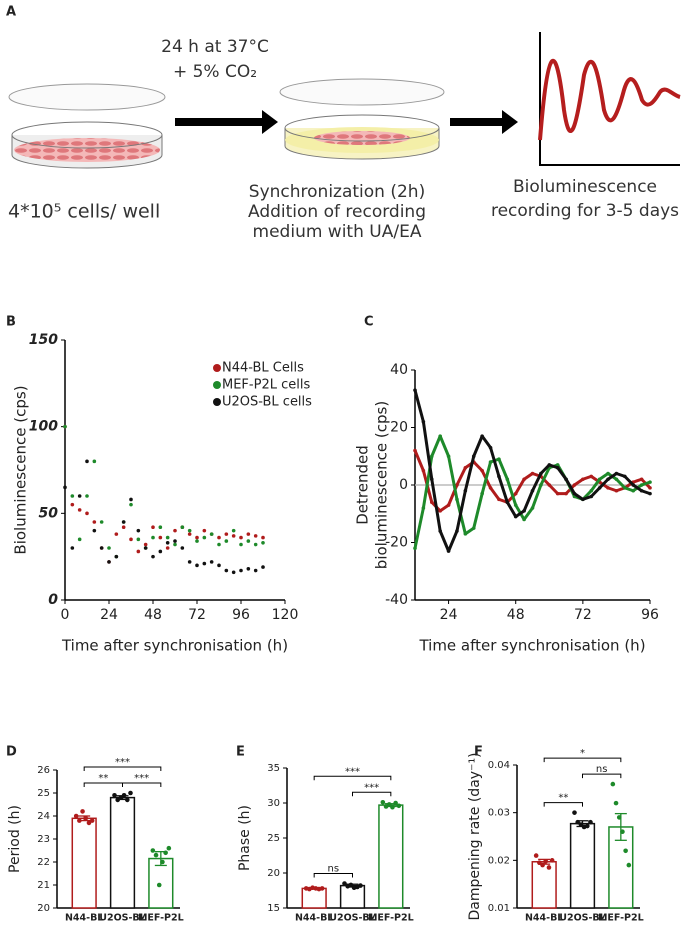  Describe the element at coordinates (499, 813) in the screenshot. I see `y-tick-label: 0.03` at that location.